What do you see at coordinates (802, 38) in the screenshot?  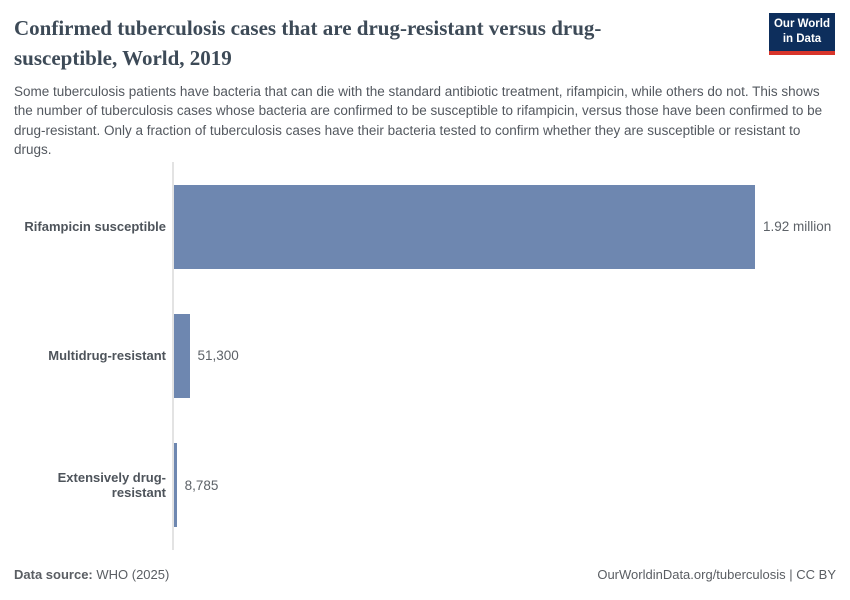 I see `owid-logo-line2: in Data` at bounding box center [802, 38].